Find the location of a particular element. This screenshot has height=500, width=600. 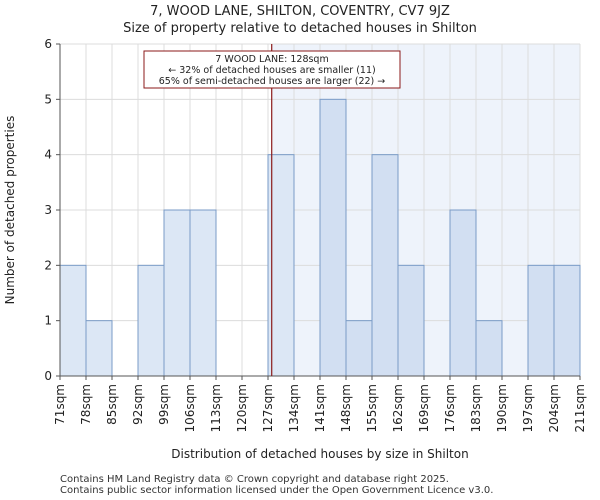

x-tick-label: 176sqm is located at coordinates (450, 408).